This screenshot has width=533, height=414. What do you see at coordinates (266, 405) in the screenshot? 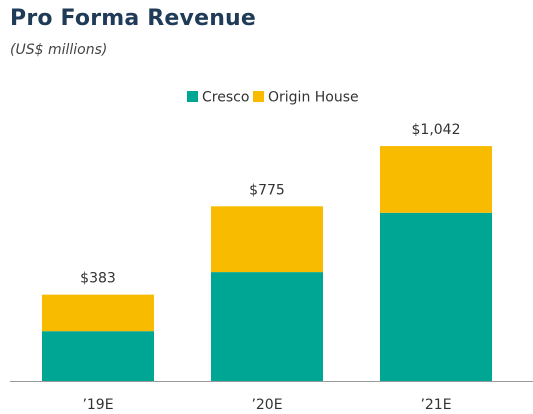
I see `x-tick-label-1: ’20E` at bounding box center [266, 405].